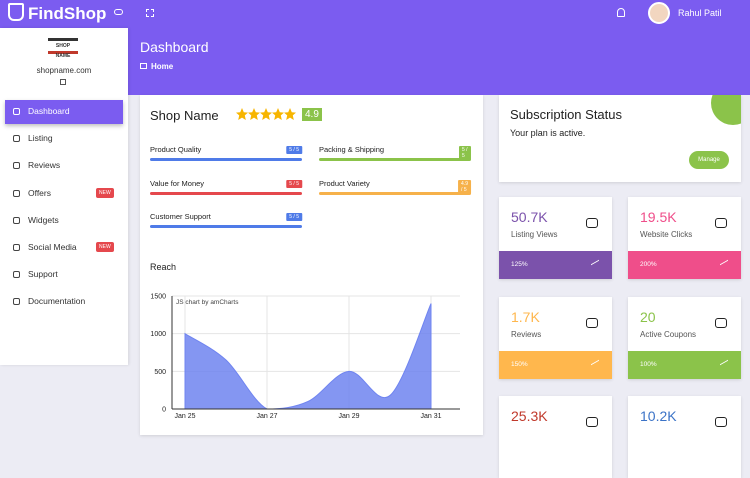 This screenshot has height=478, width=750. Describe the element at coordinates (621, 12) in the screenshot. I see `bell-icon` at that location.